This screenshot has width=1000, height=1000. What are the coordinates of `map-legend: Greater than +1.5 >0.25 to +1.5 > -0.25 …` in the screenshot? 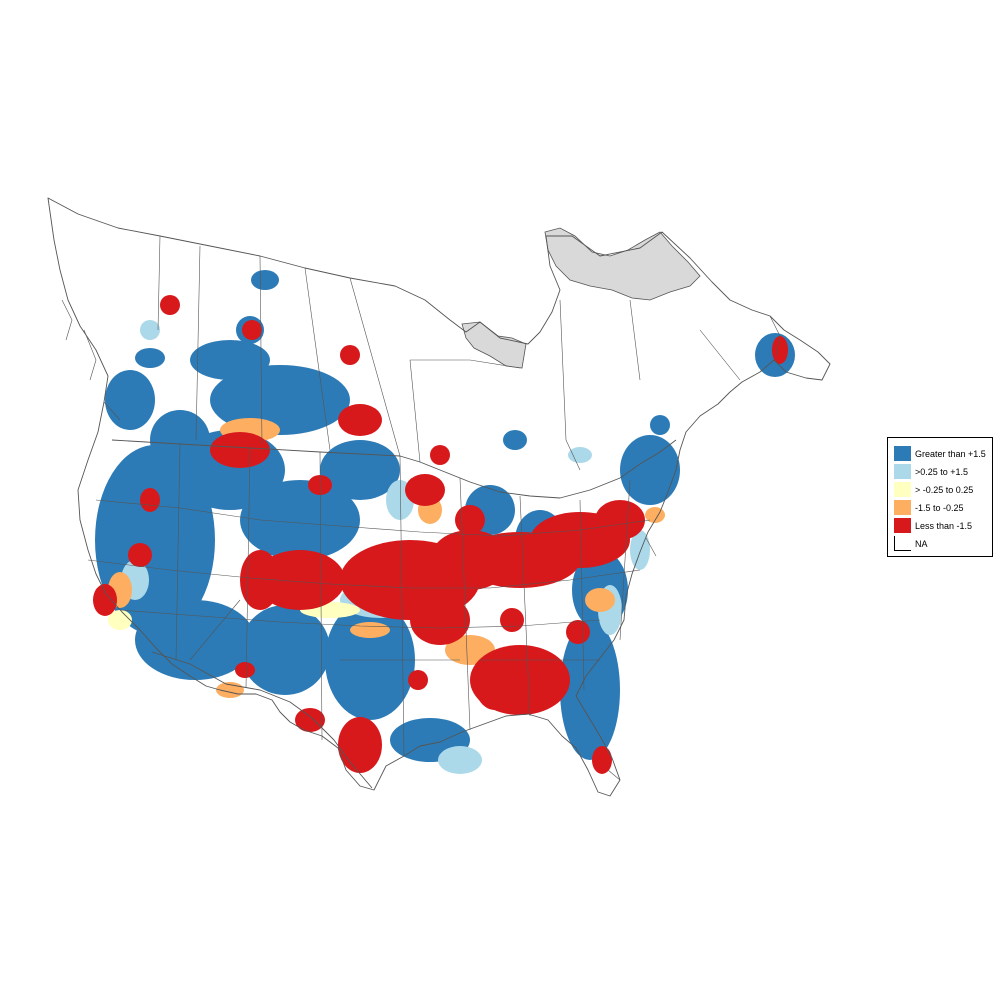 It's located at (940, 497).